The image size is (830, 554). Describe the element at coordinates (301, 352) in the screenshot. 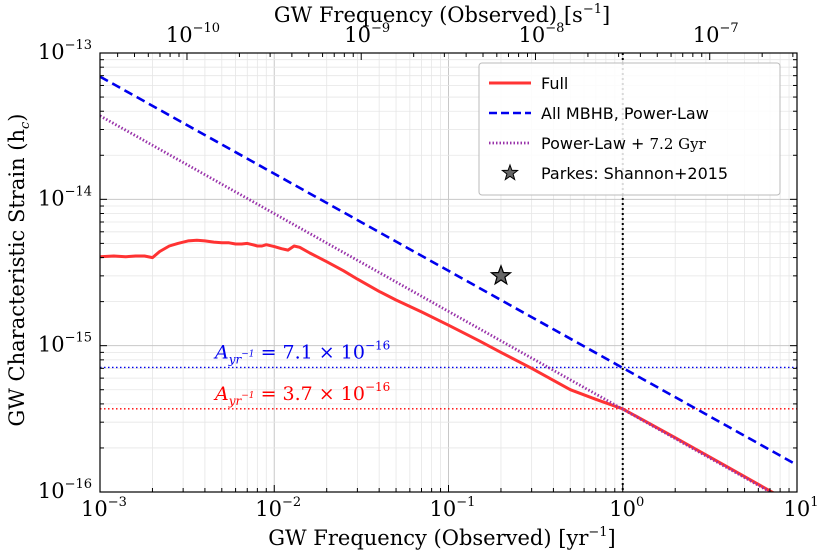

I see `amplitude-label: Ayr−1 = 7.1 × 10−16` at that location.